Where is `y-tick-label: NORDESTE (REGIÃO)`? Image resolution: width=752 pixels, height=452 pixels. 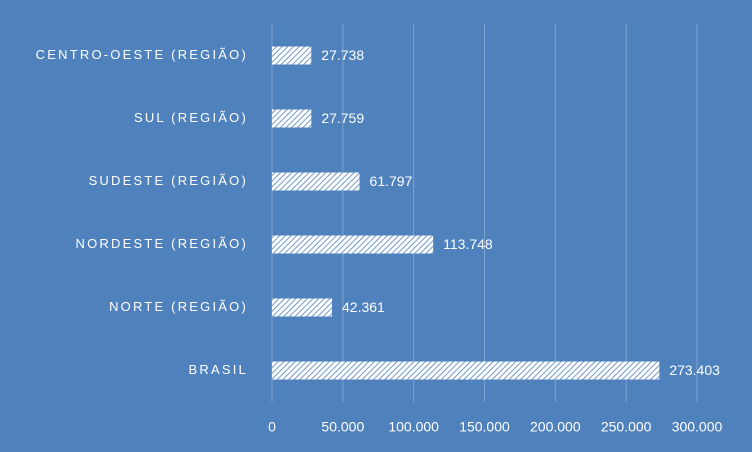 y-tick-label: NORDESTE (REGIÃO) is located at coordinates (162, 243).